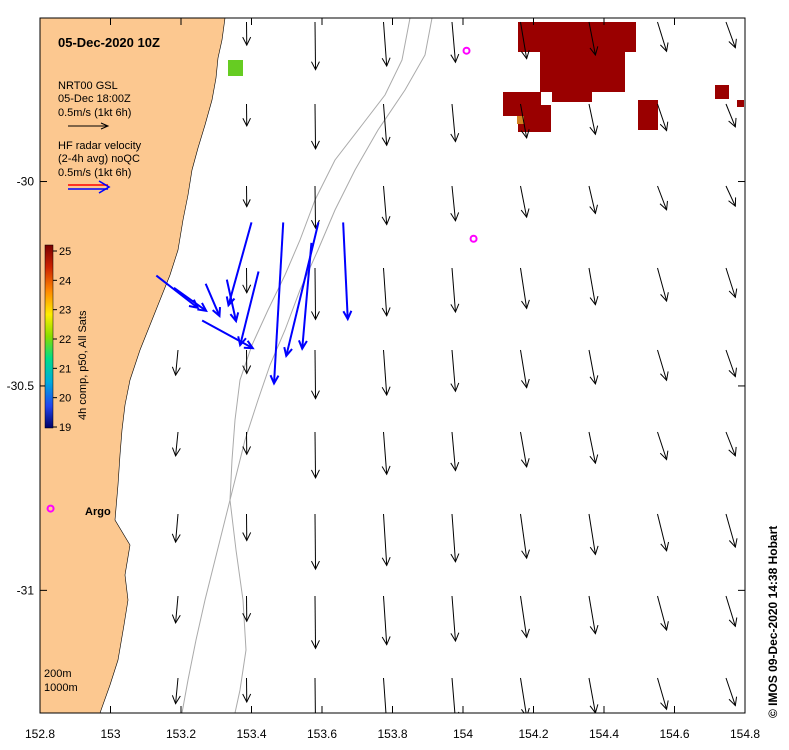 Image resolution: width=789 pixels, height=750 pixels. Describe the element at coordinates (65, 311) in the screenshot. I see `colorbar-tick-label: 23` at that location.